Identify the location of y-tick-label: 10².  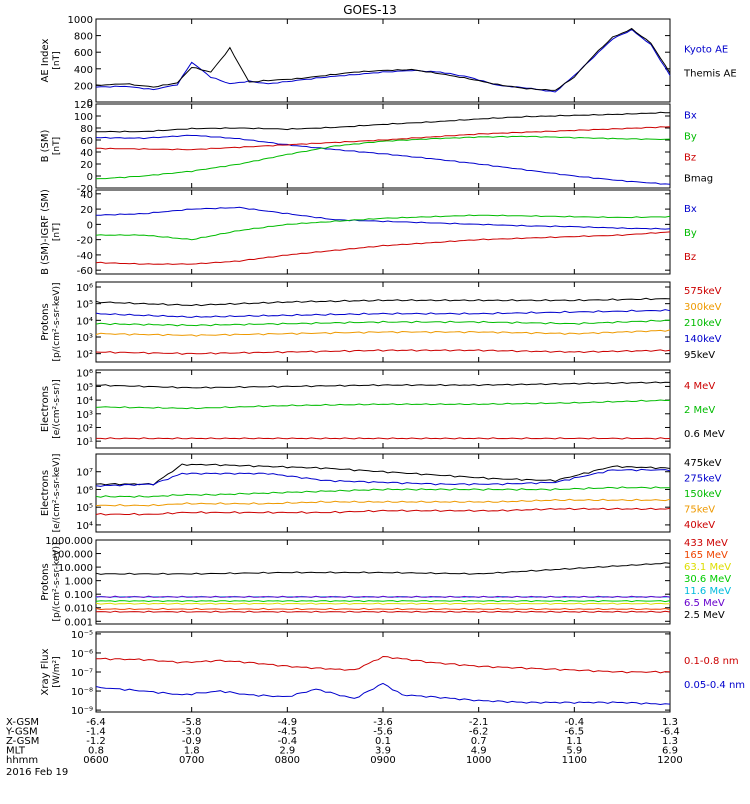
(84, 355).